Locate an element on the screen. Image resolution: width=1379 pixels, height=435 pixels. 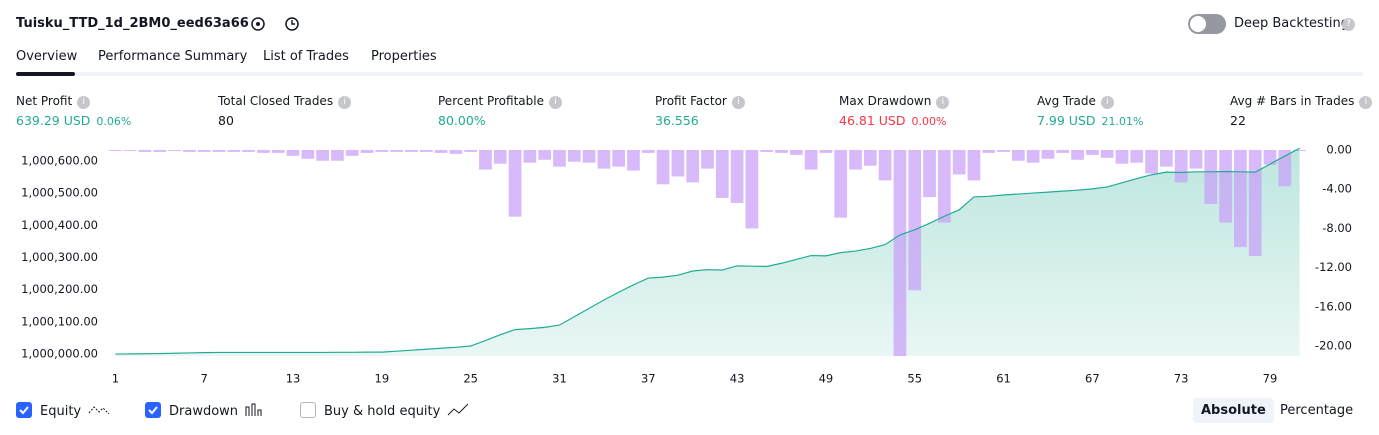
metric-label: Avg # Bars in Trades i is located at coordinates (1301, 101).